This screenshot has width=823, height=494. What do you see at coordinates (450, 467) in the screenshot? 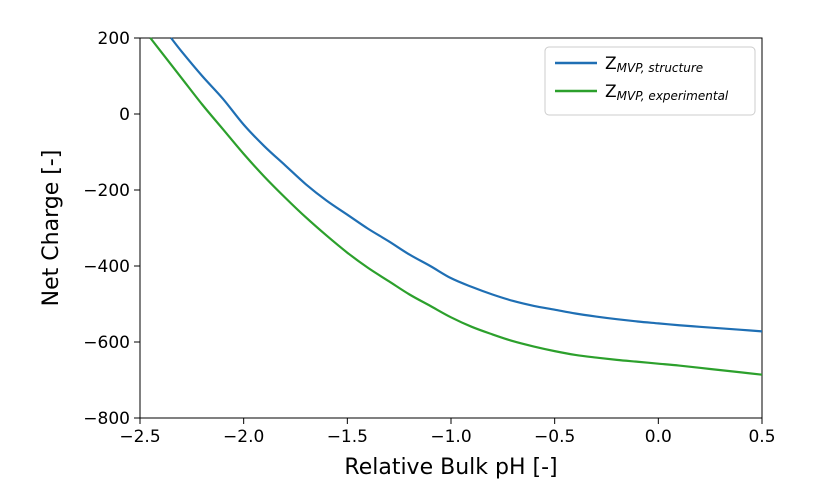
I see `x-axis-label: Relative Bulk pH [-]` at bounding box center [450, 467].